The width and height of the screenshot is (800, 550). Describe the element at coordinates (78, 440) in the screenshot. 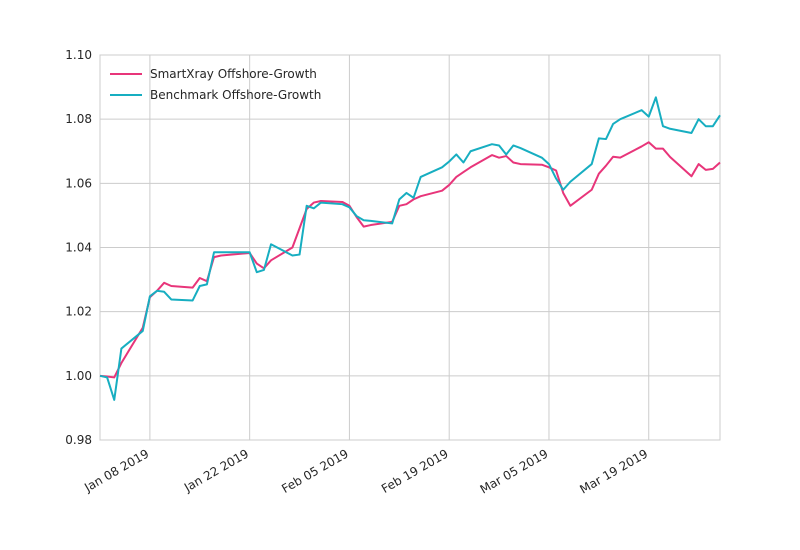

I see `y-tick-label: 0.98` at that location.